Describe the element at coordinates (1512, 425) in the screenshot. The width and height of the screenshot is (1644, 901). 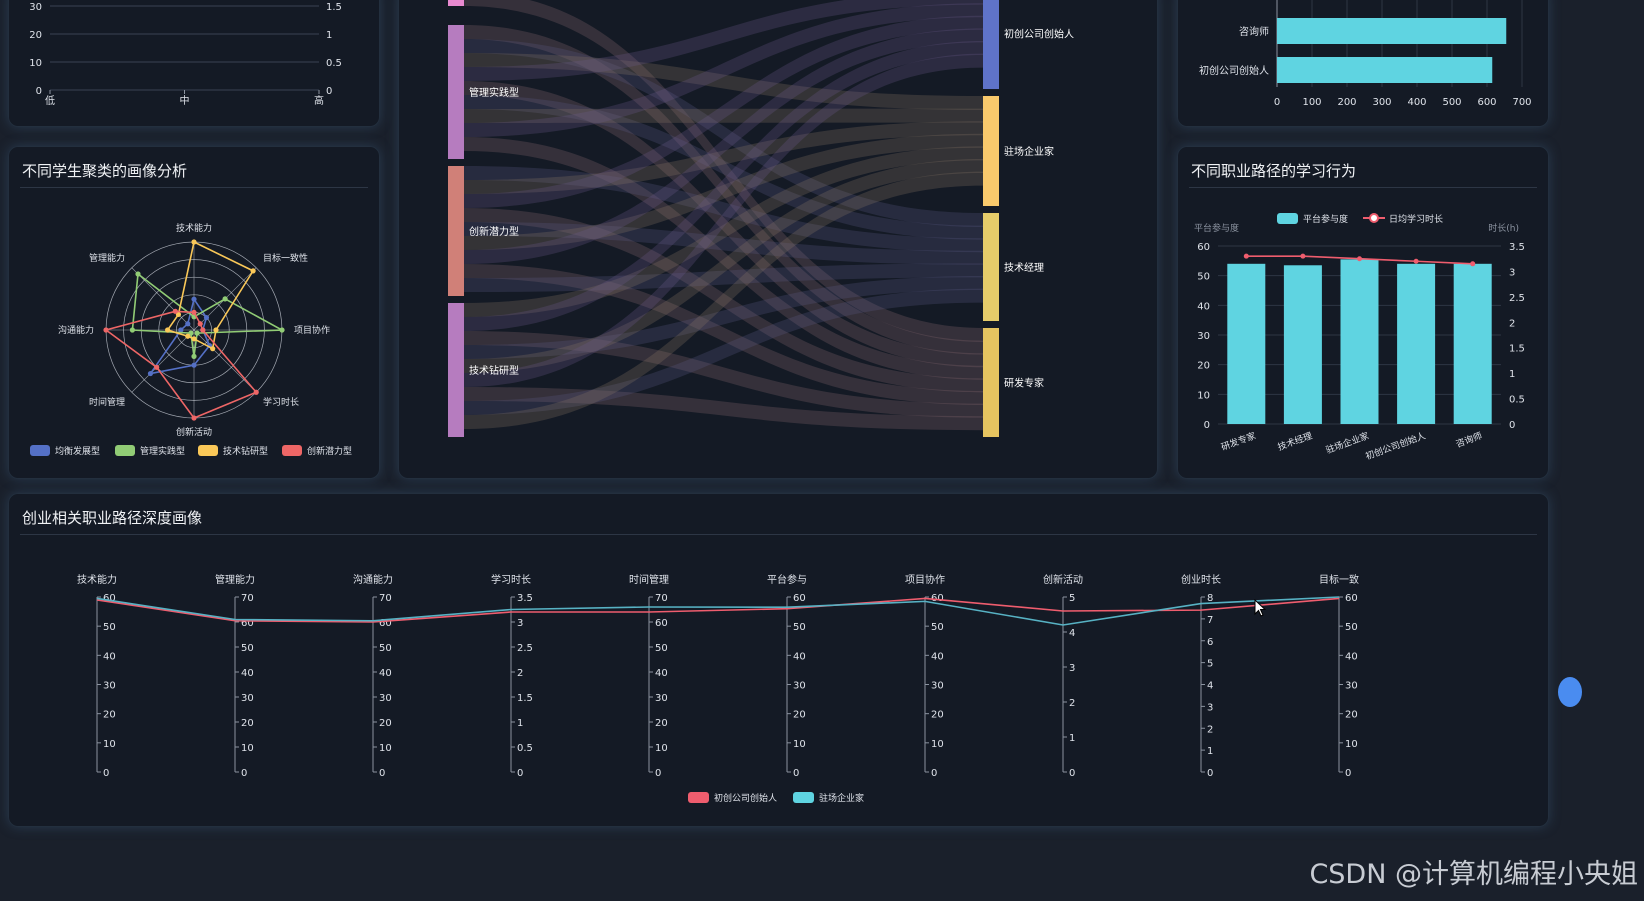
I see `y2-tick-label: 0` at that location.